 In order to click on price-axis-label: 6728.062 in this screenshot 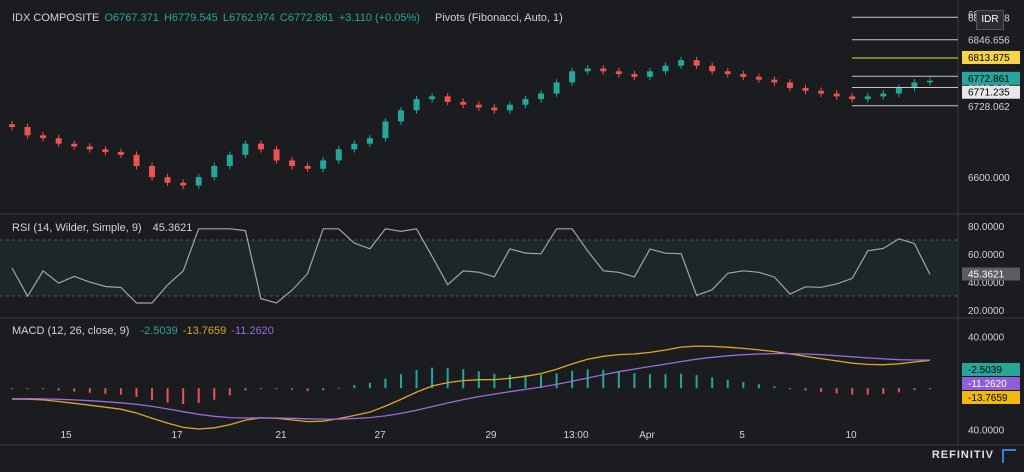, I will do `click(989, 107)`.